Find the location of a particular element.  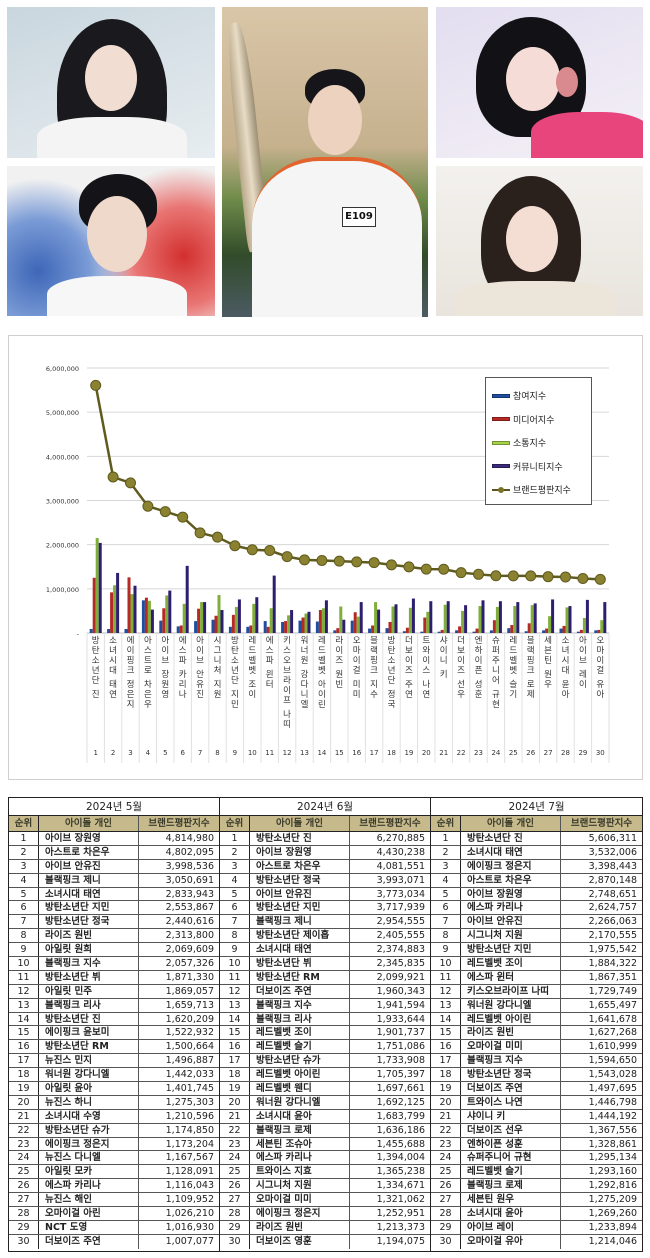

flower-accessory is located at coordinates (567, 82).